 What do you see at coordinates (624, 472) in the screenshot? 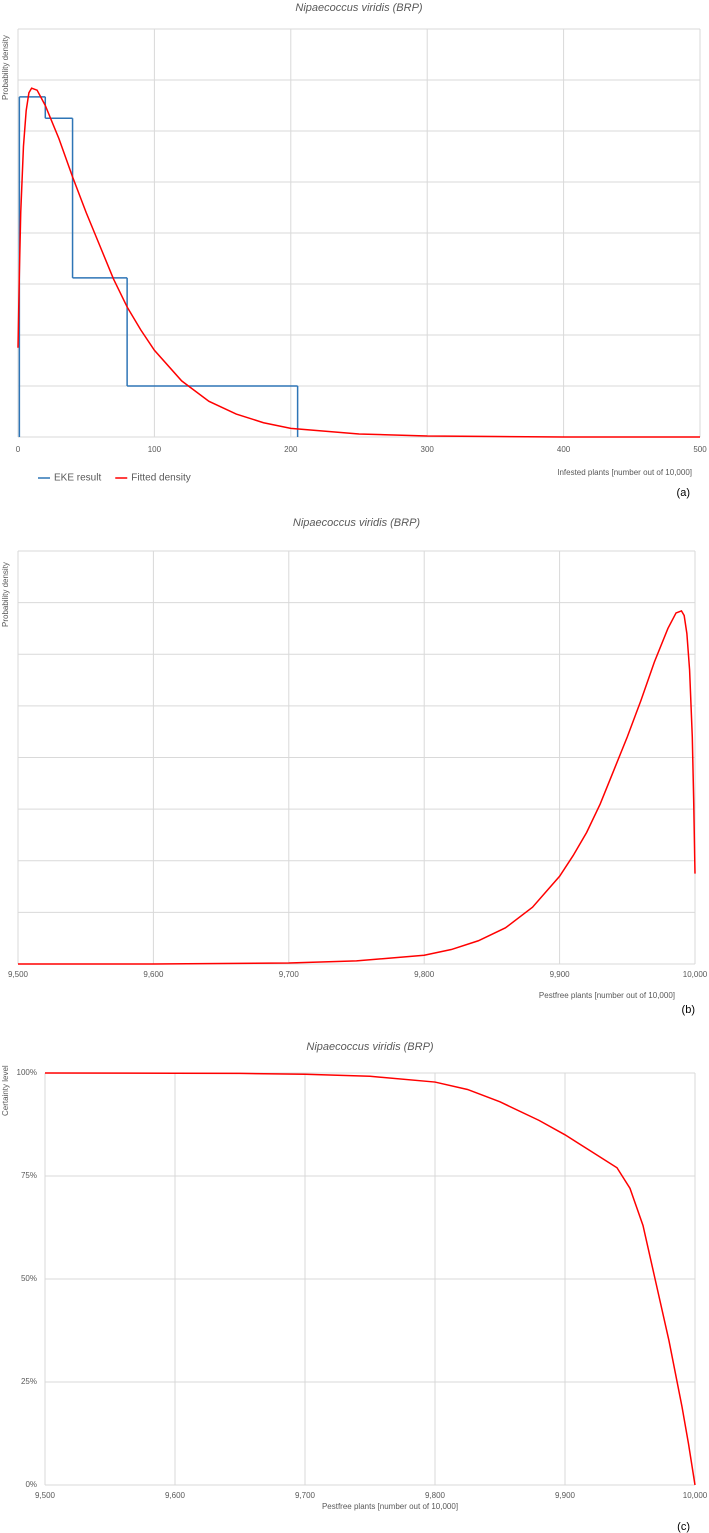
I see `x-axis-label: Infested plants [number out of 10,000]` at bounding box center [624, 472].